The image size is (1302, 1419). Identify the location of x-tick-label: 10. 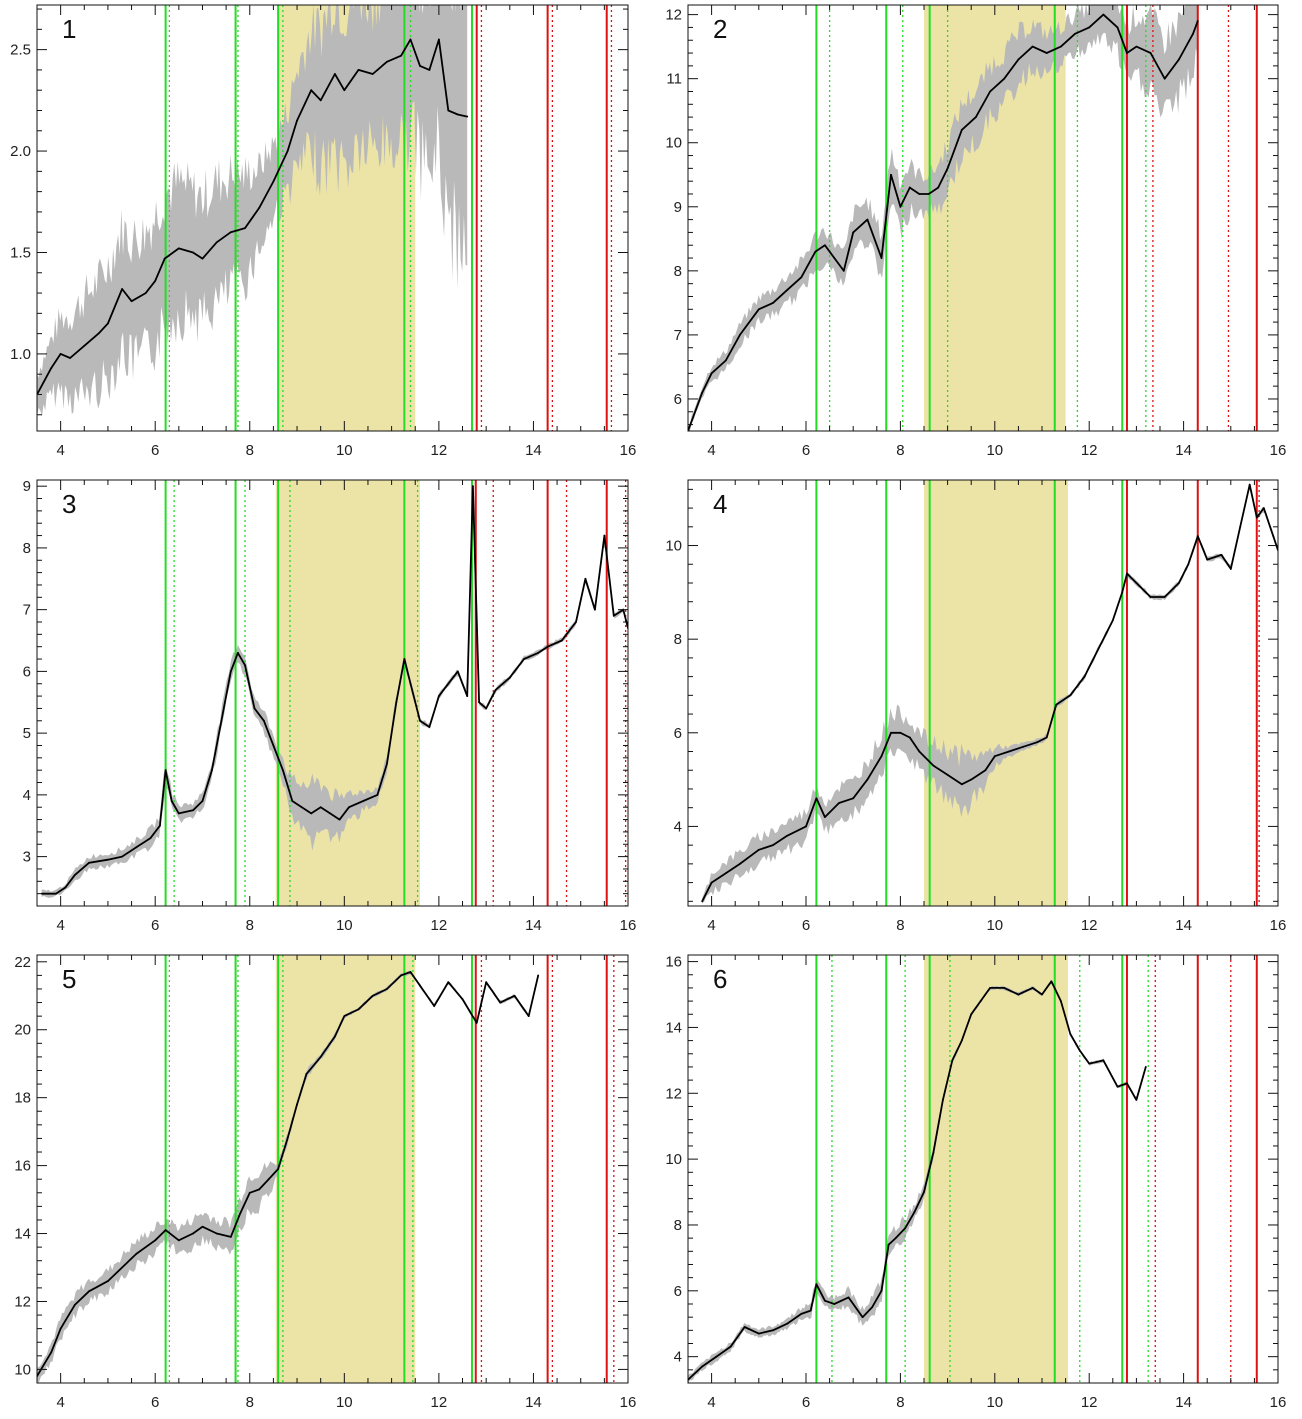
(344, 925).